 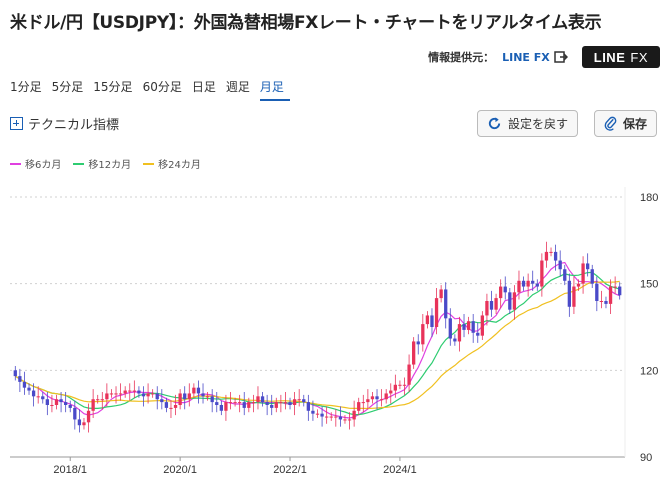 What do you see at coordinates (237, 87) in the screenshot?
I see `tab-5: 週足` at bounding box center [237, 87].